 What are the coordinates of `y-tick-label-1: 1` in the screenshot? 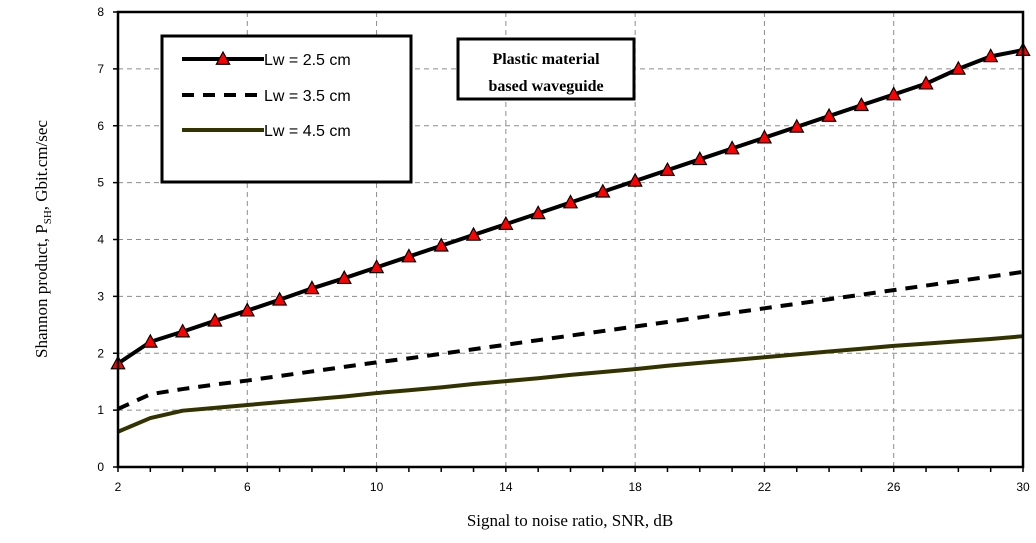 It's located at (100, 410).